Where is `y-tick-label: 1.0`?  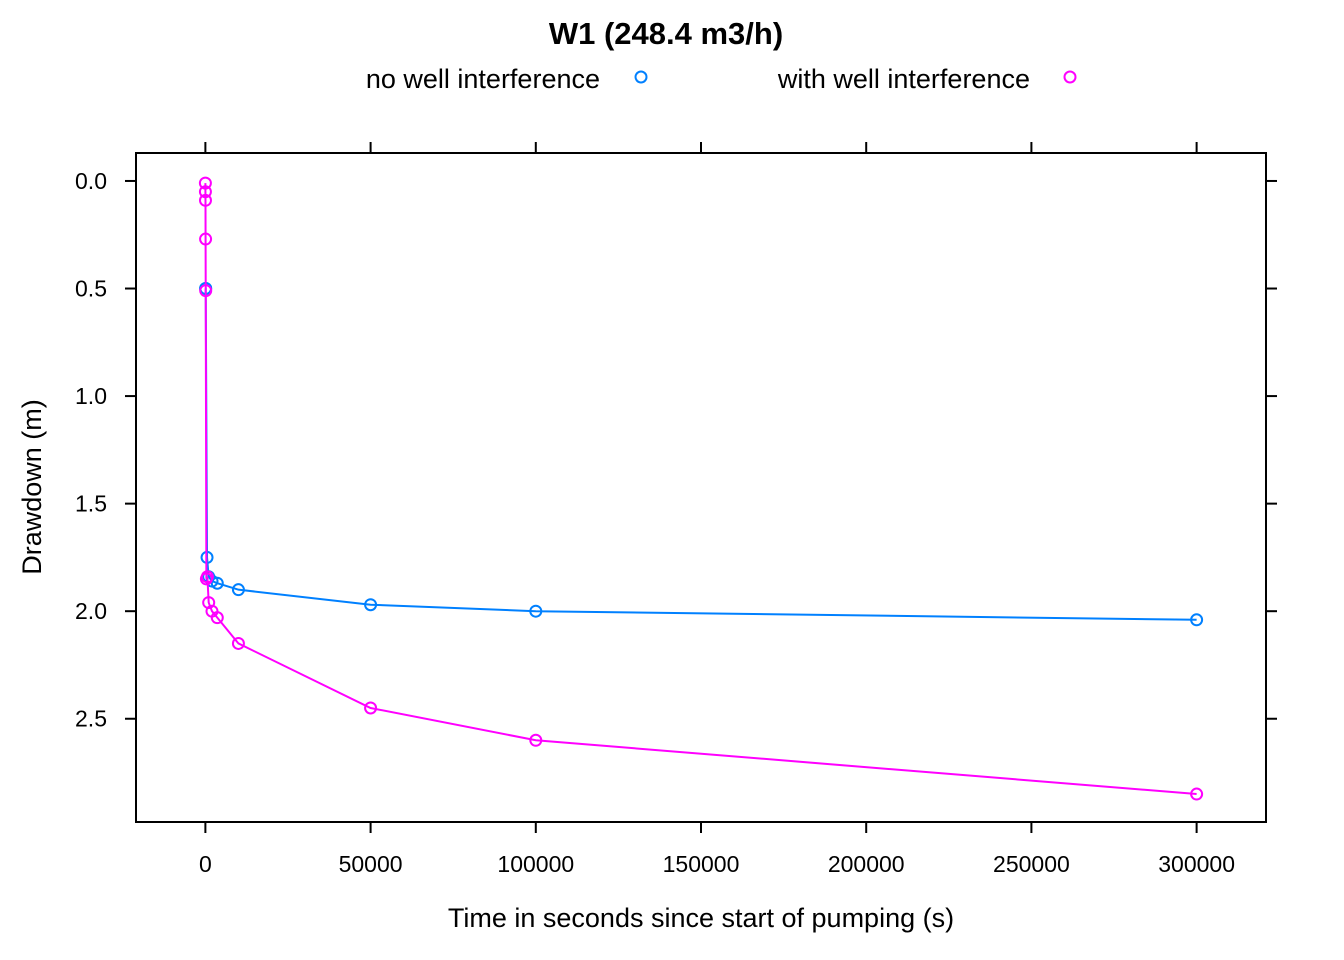 y-tick-label: 1.0 is located at coordinates (91, 396).